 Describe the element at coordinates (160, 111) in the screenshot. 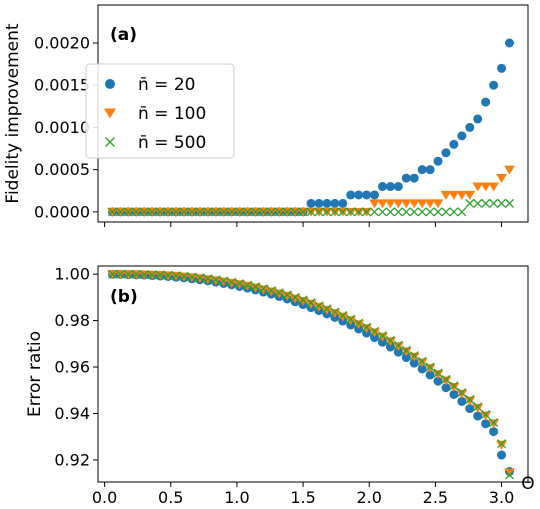

I see `legend-box` at that location.